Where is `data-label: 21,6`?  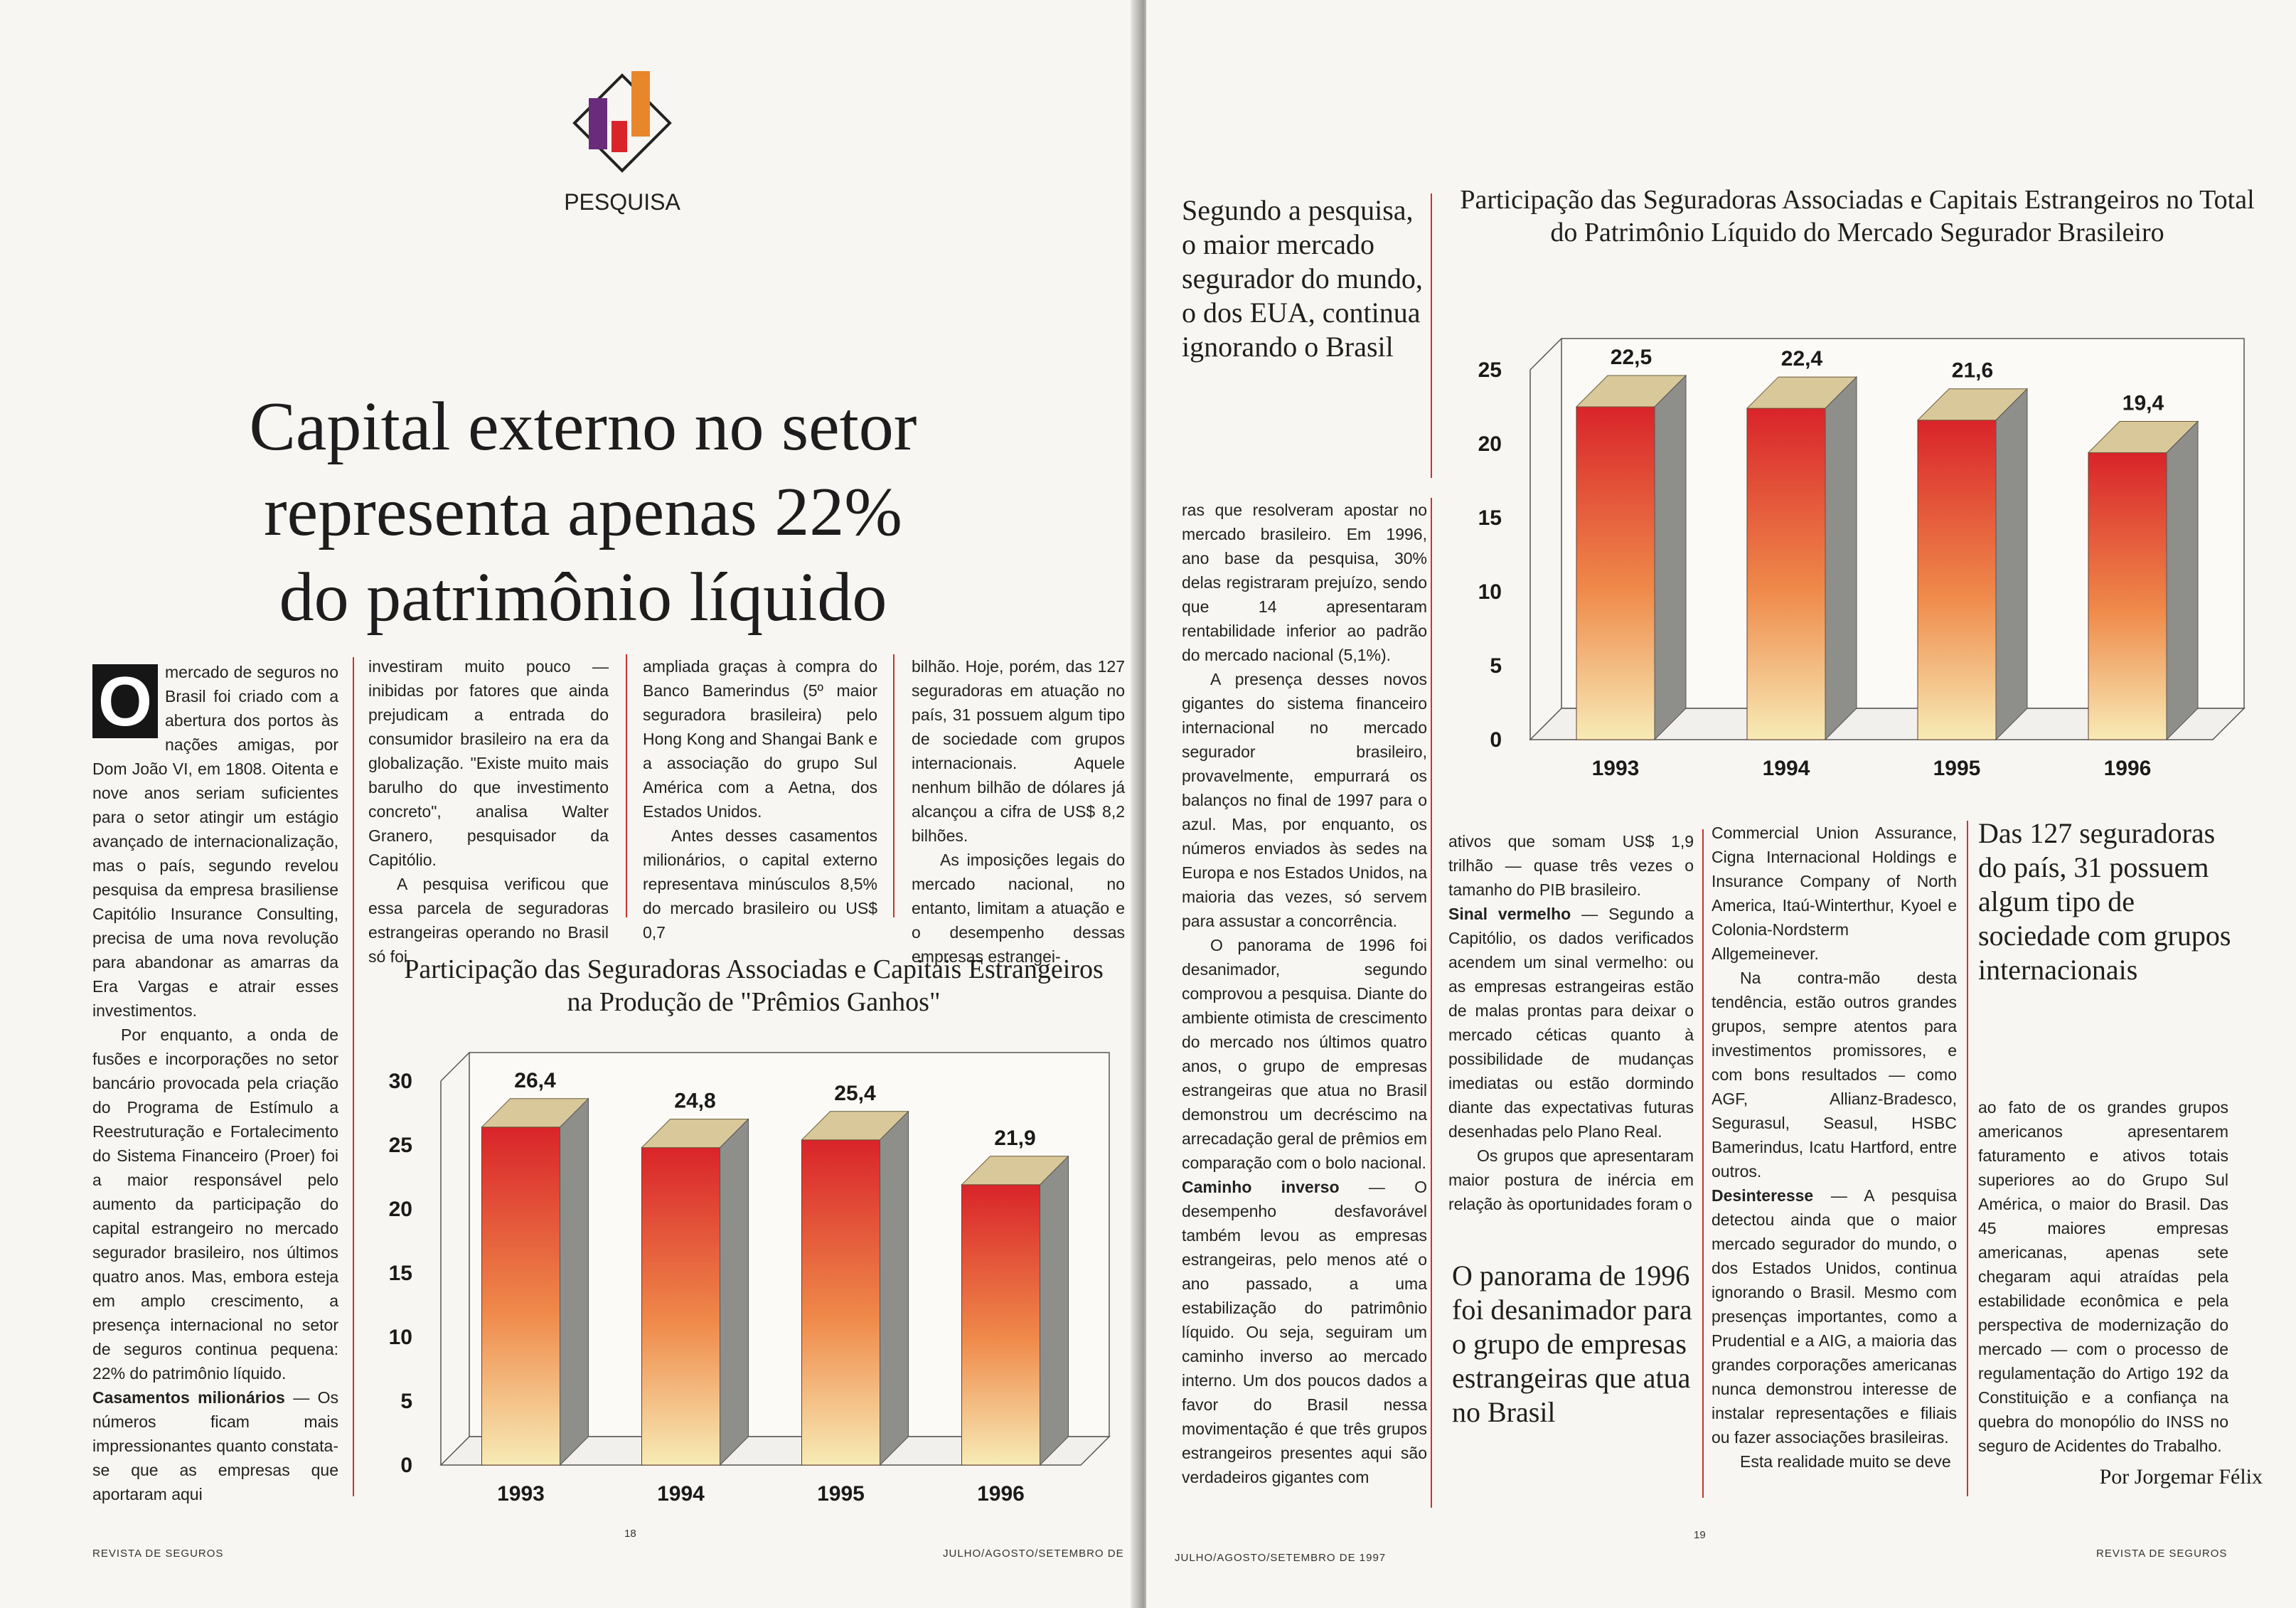 data-label: 21,6 is located at coordinates (1972, 371).